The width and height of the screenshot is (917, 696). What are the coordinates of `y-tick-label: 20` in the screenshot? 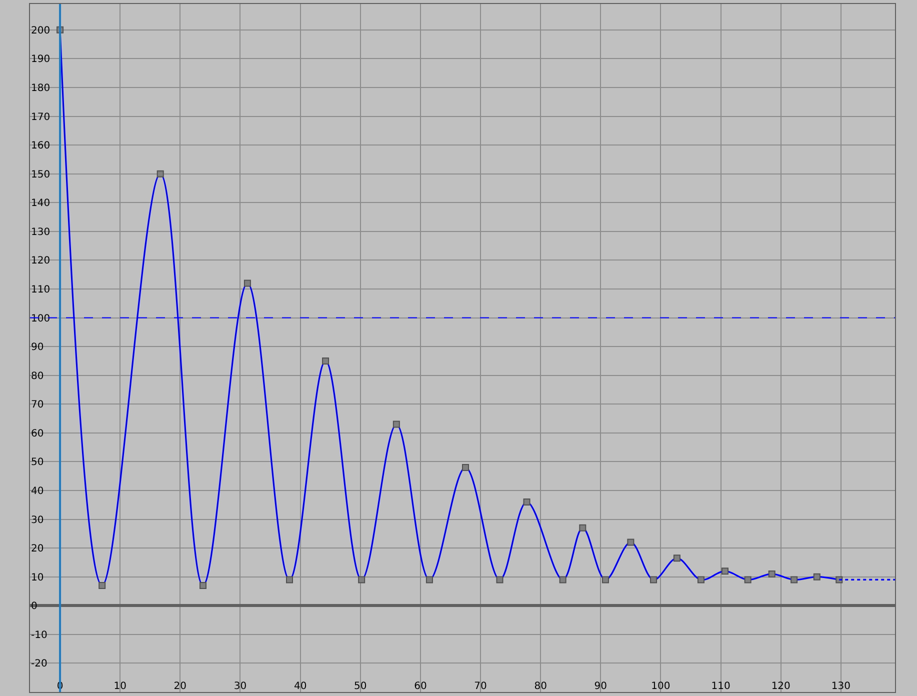 It's located at (37, 549).